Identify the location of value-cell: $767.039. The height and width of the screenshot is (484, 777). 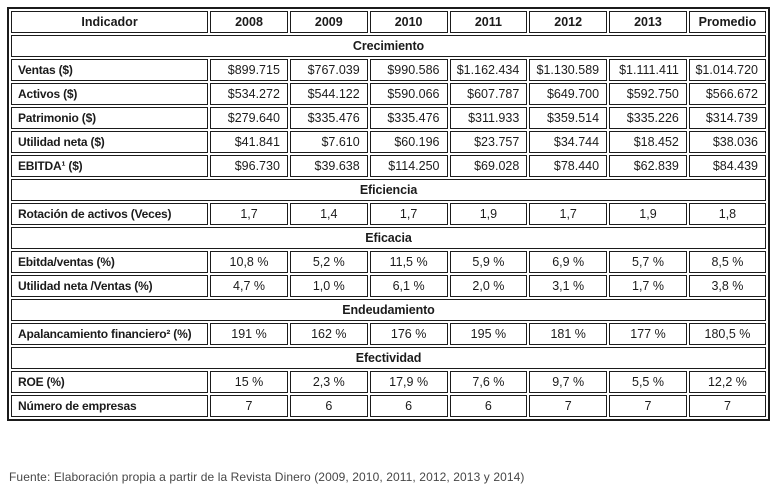
(328, 70).